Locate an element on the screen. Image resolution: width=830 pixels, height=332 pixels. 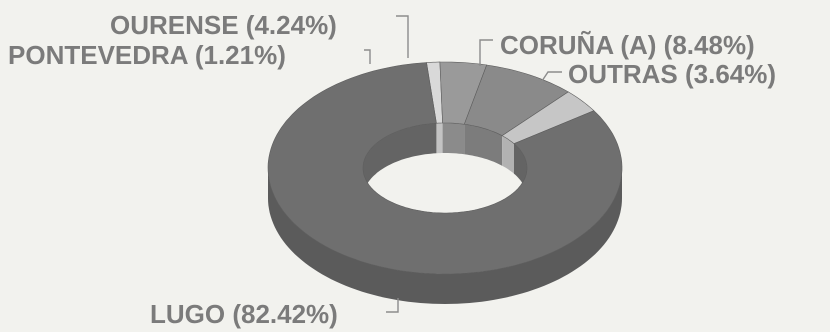
inner-wall-outras is located at coordinates (508, 154).